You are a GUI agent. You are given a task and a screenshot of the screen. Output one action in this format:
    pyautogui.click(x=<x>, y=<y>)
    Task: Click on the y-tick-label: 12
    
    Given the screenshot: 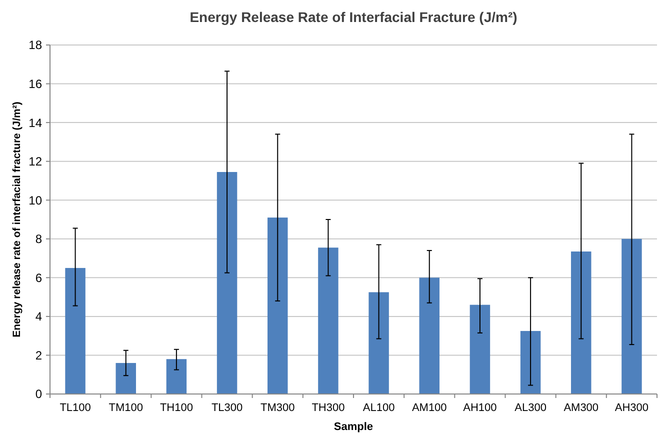 What is the action you would take?
    pyautogui.click(x=35, y=161)
    